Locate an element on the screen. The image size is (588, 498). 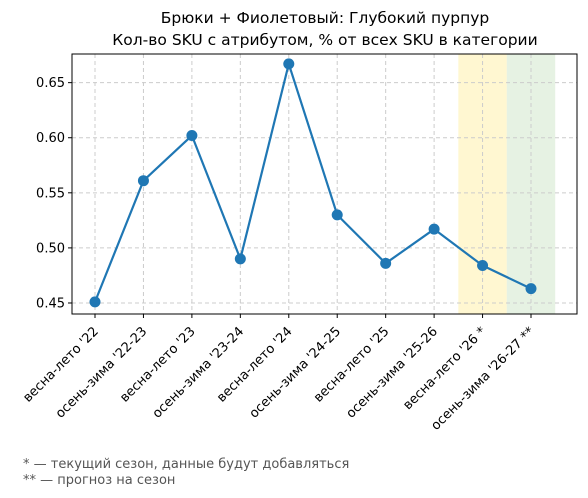
x-tick-label: осень-зима '24-25 is located at coordinates (295, 372).